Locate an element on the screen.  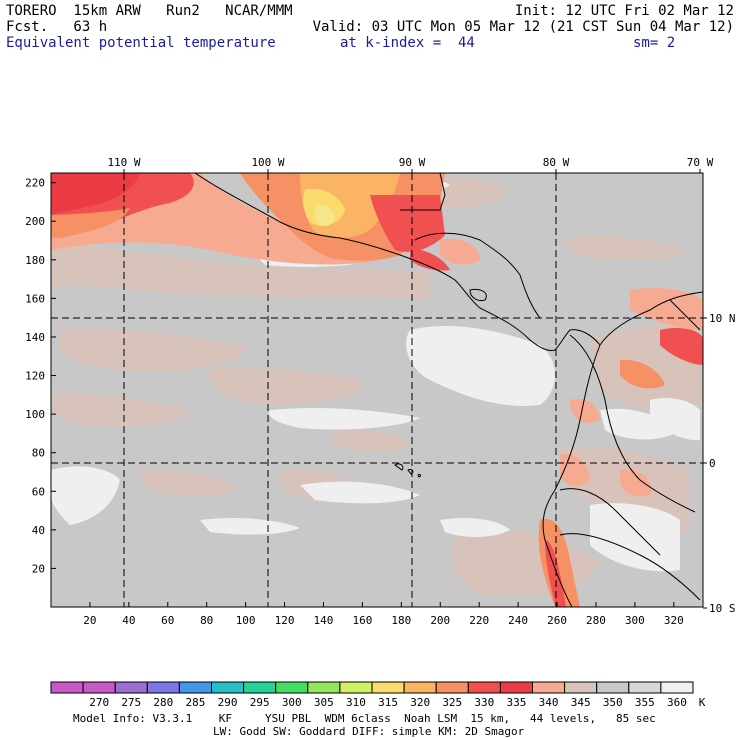
lon-label: 100 W is located at coordinates (267, 162).